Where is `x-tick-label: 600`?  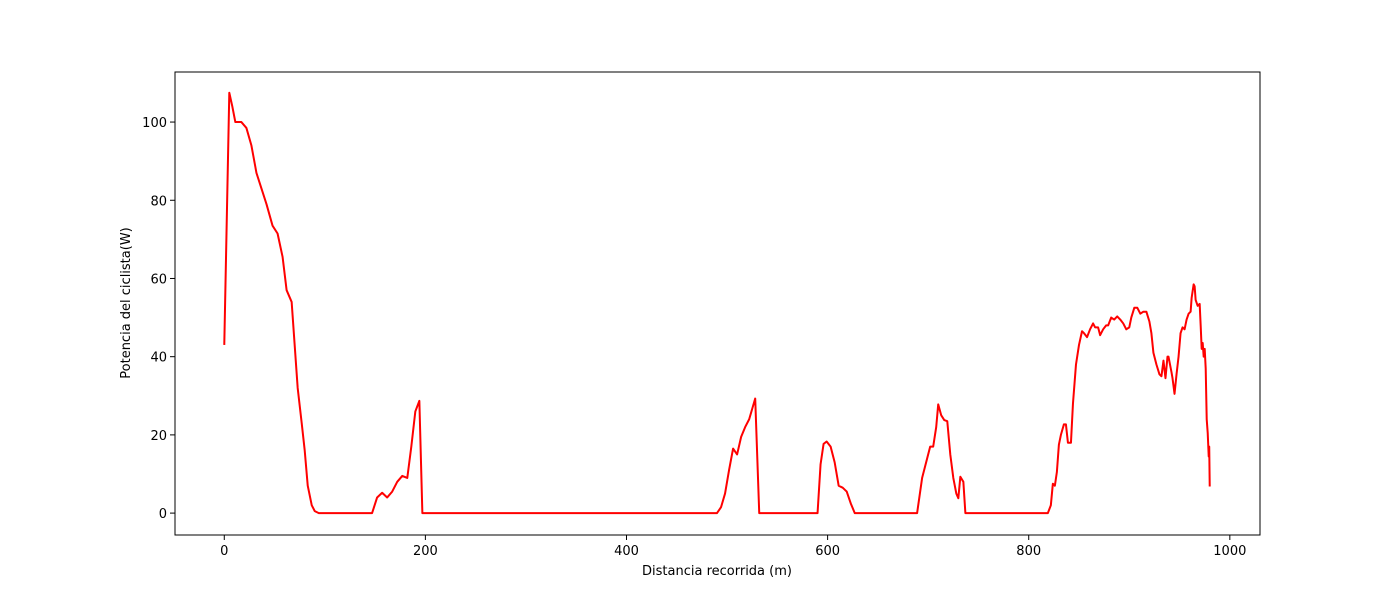 x-tick-label: 600 is located at coordinates (827, 551).